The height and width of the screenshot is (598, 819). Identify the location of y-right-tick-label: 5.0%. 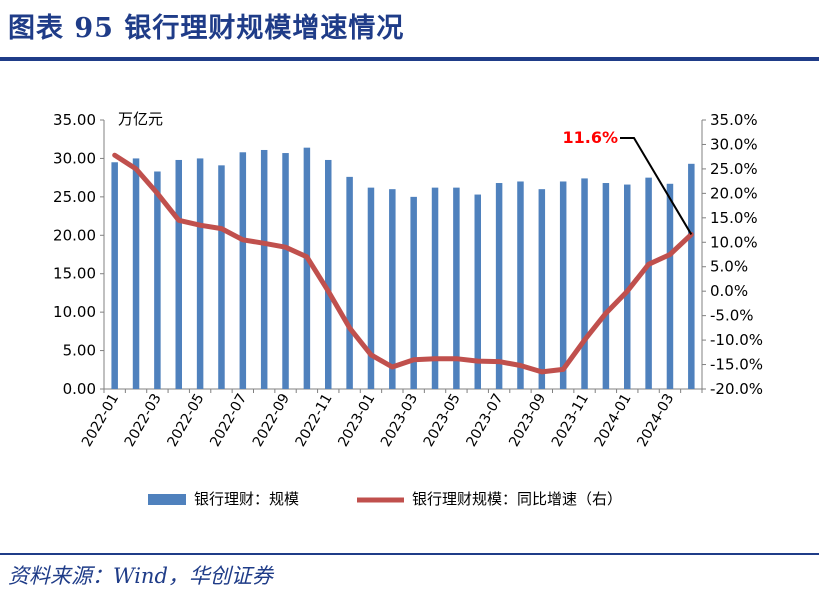
(729, 267).